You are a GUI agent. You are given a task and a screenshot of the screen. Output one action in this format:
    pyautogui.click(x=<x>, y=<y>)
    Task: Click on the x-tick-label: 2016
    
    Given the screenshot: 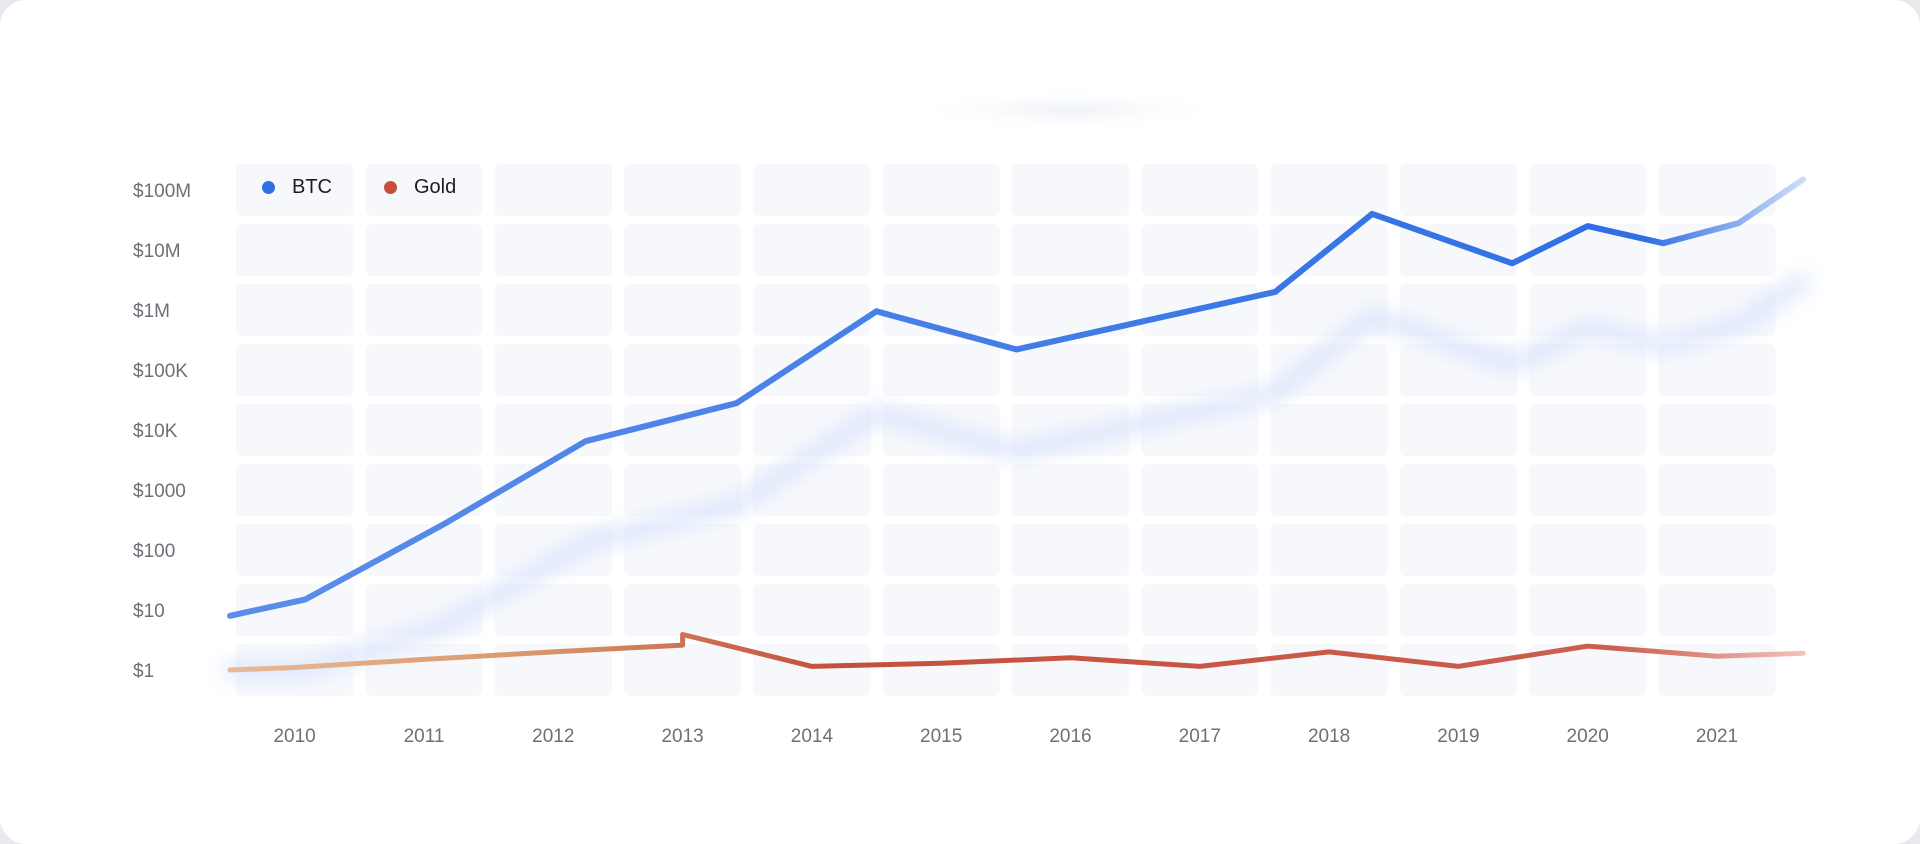 What is the action you would take?
    pyautogui.click(x=1070, y=736)
    